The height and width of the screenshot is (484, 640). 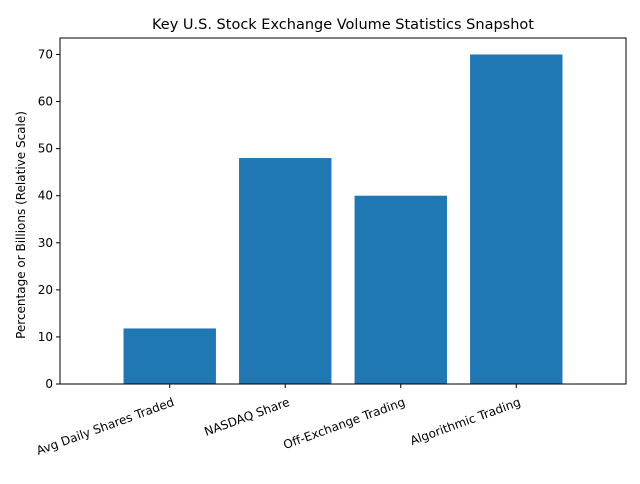 What do you see at coordinates (21, 225) in the screenshot?
I see `y-axis-label: Percentage or Billions (Relative Scale)` at bounding box center [21, 225].